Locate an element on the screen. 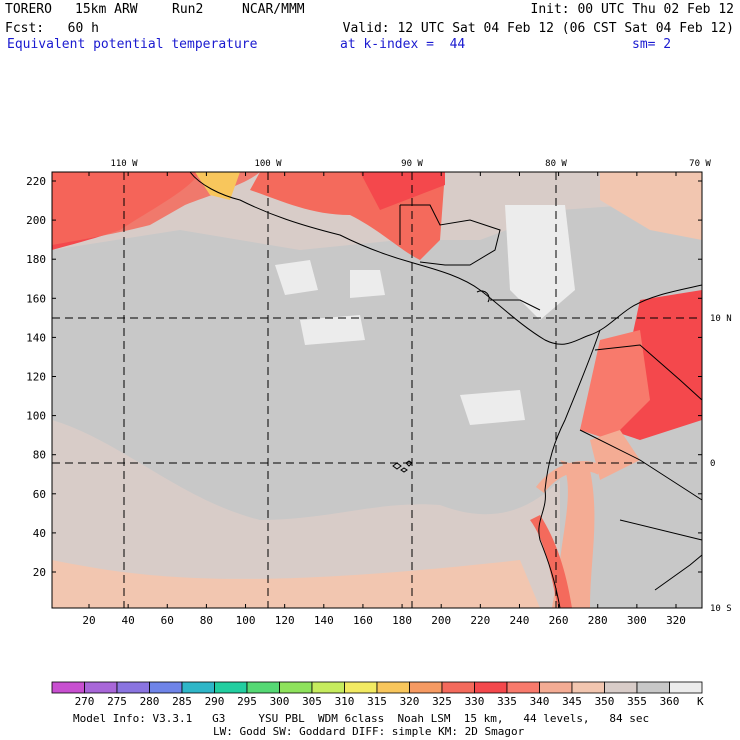 The height and width of the screenshot is (740, 740). x-tick-label: 20 is located at coordinates (88, 620).